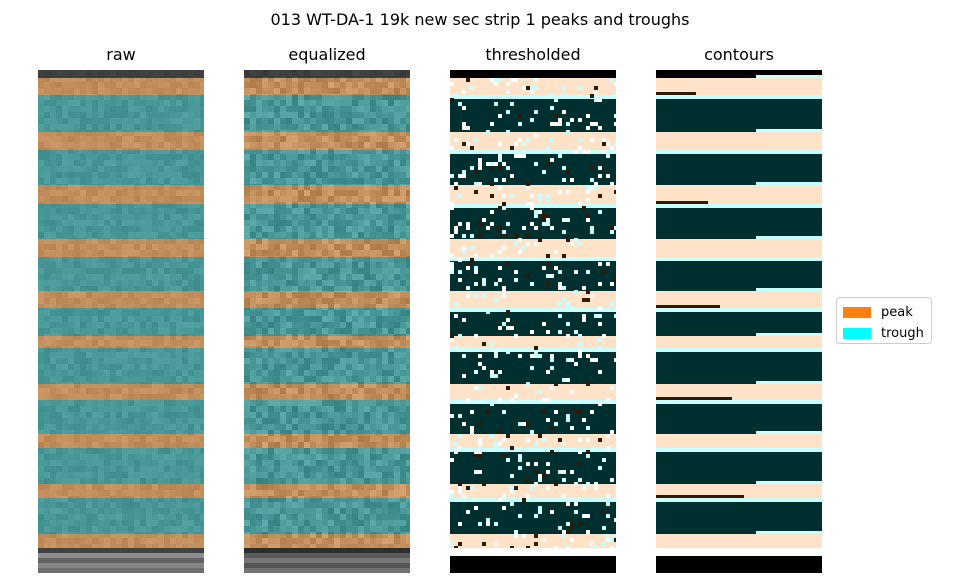  I want to click on edge-strip, so click(121, 74).